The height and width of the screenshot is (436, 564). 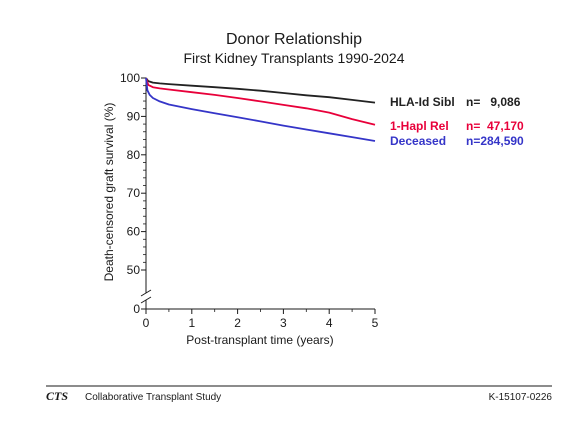 I want to click on series-line-deceased, so click(x=260, y=109).